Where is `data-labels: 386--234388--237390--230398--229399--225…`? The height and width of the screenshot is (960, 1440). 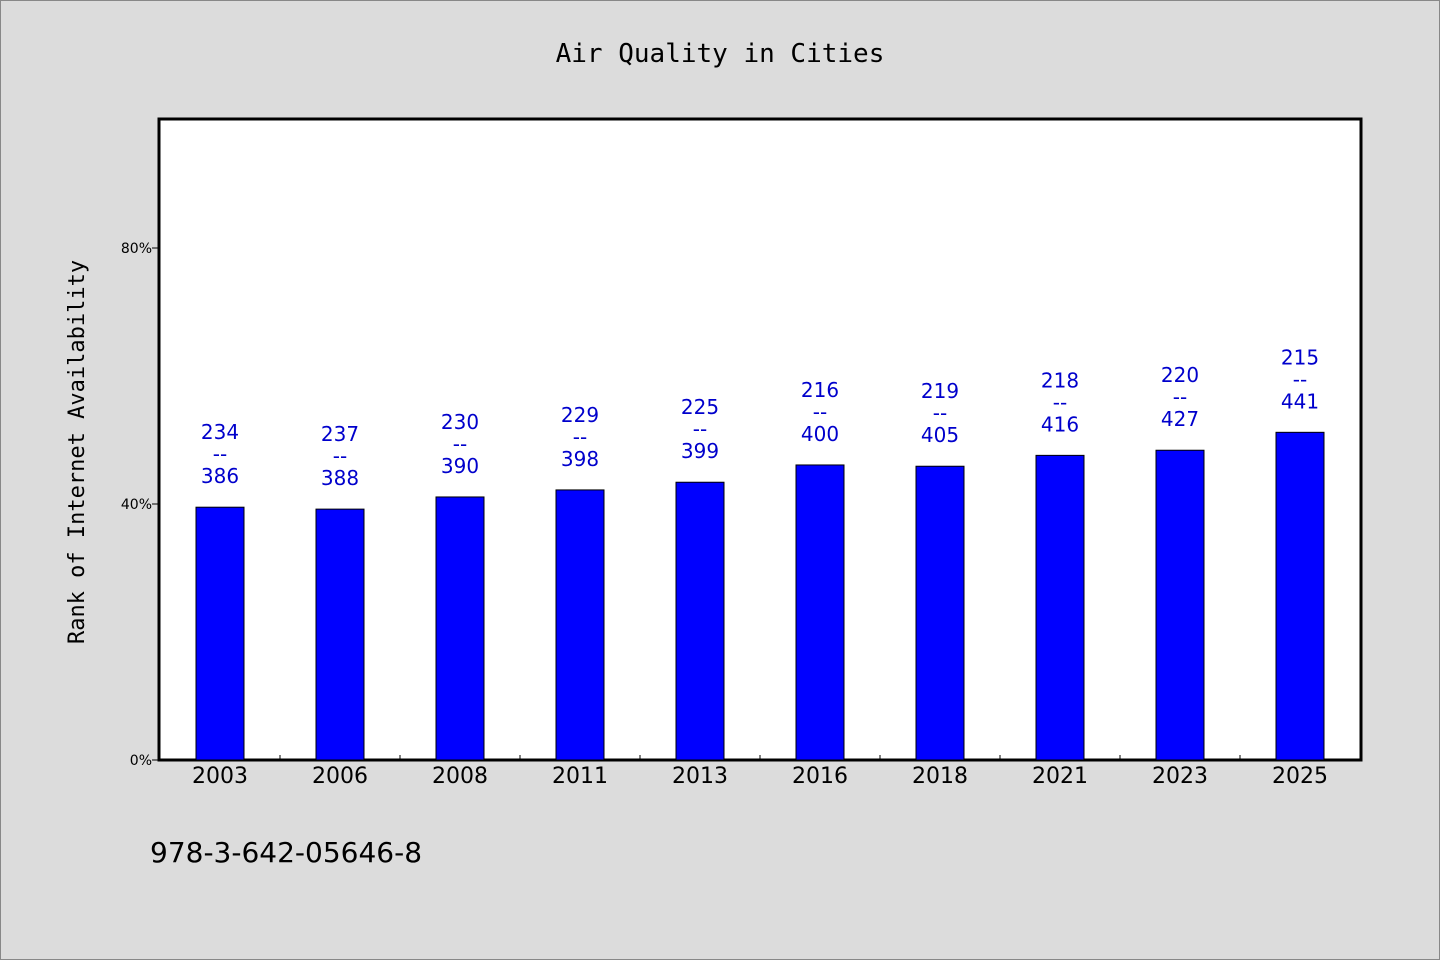 data-labels: 386--234388--237390--230398--229399--225… is located at coordinates (760, 417).